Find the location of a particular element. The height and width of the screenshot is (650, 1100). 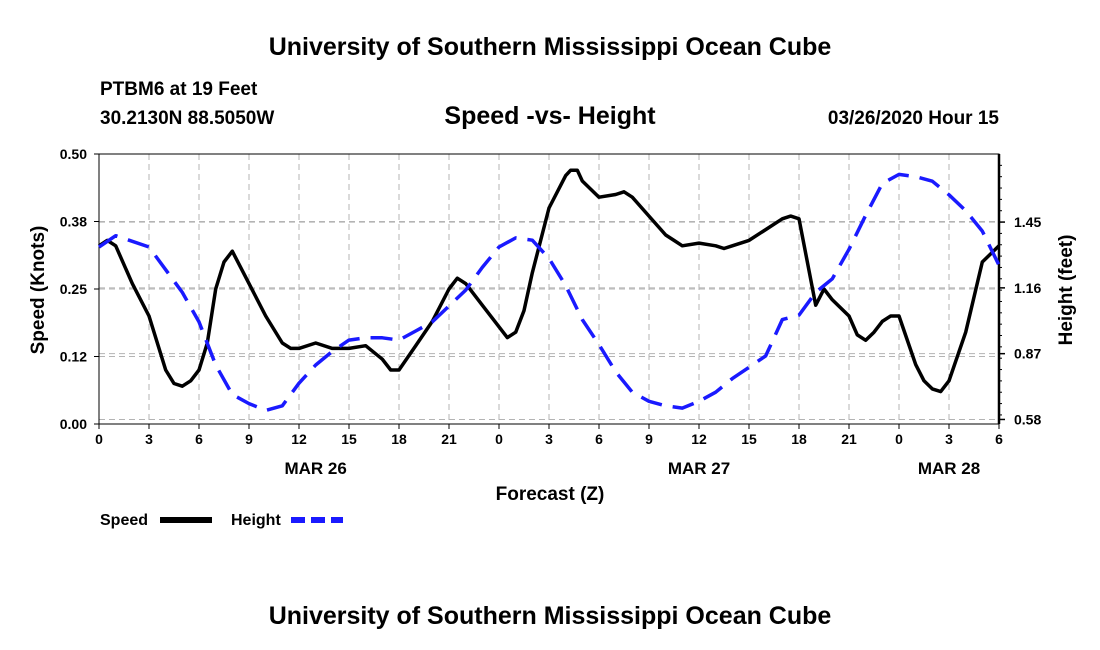

y-left-axis-label: Speed (Knots) is located at coordinates (38, 290).